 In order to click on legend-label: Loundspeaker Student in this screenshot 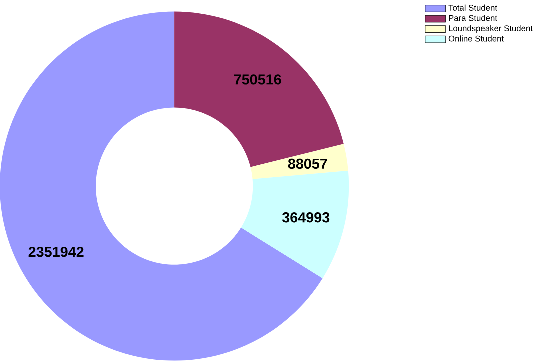, I will do `click(491, 29)`.